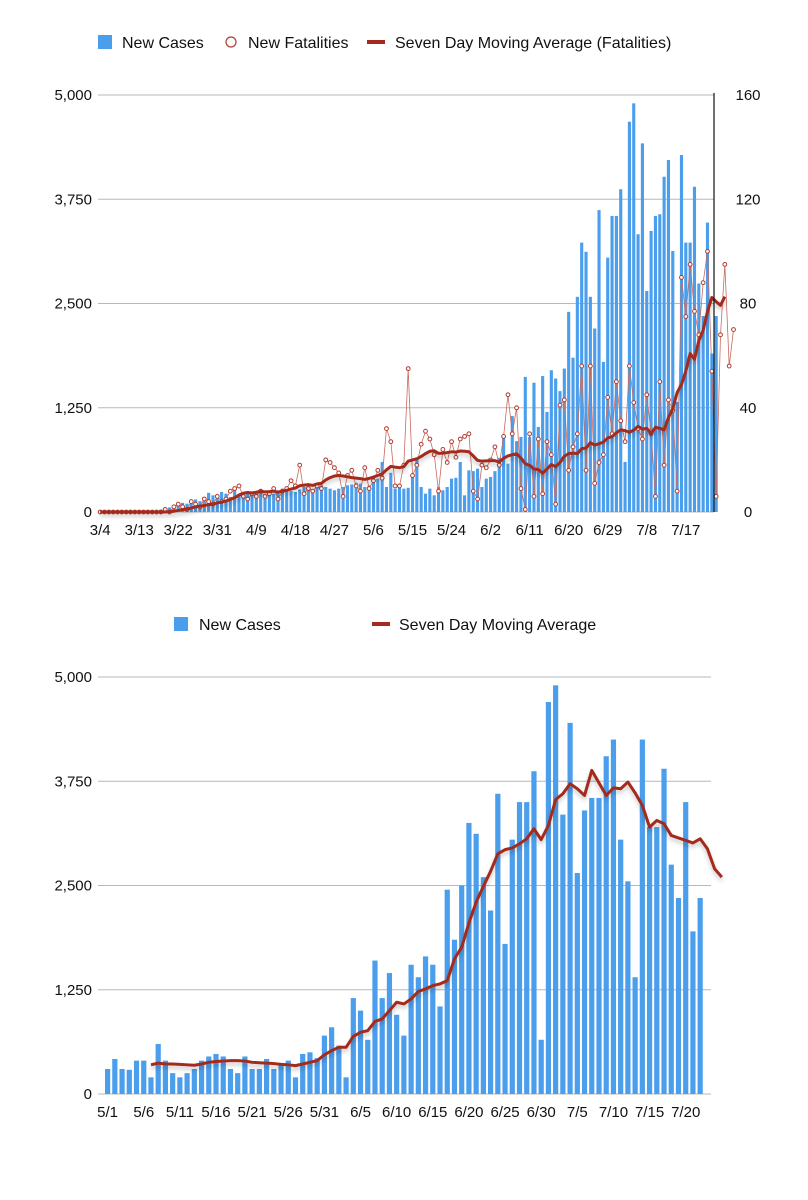 This screenshot has width=808, height=1200. What do you see at coordinates (451, 530) in the screenshot?
I see `x-tick-label: 5/24` at bounding box center [451, 530].